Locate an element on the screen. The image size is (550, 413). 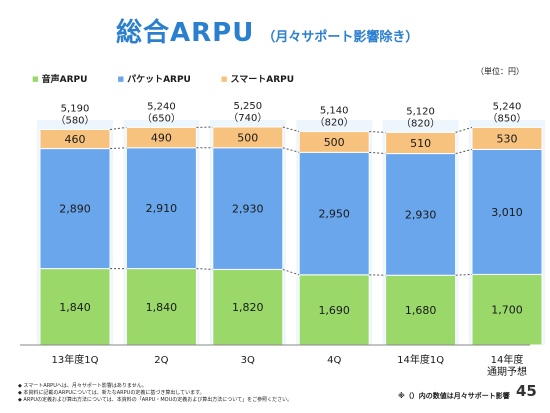
legend-swatch-voice: ■ is located at coordinates (35, 78).